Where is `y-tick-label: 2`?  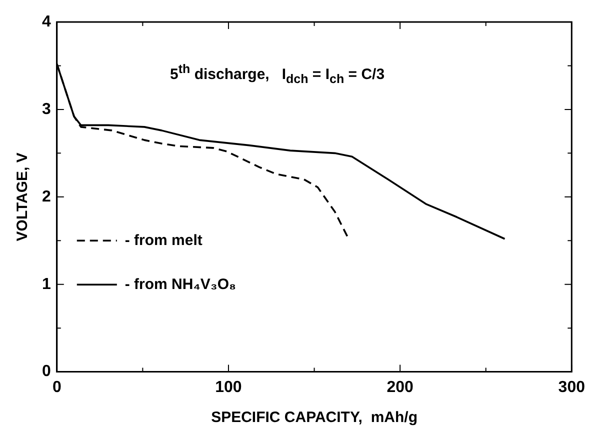
y-tick-label: 2 is located at coordinates (46, 197).